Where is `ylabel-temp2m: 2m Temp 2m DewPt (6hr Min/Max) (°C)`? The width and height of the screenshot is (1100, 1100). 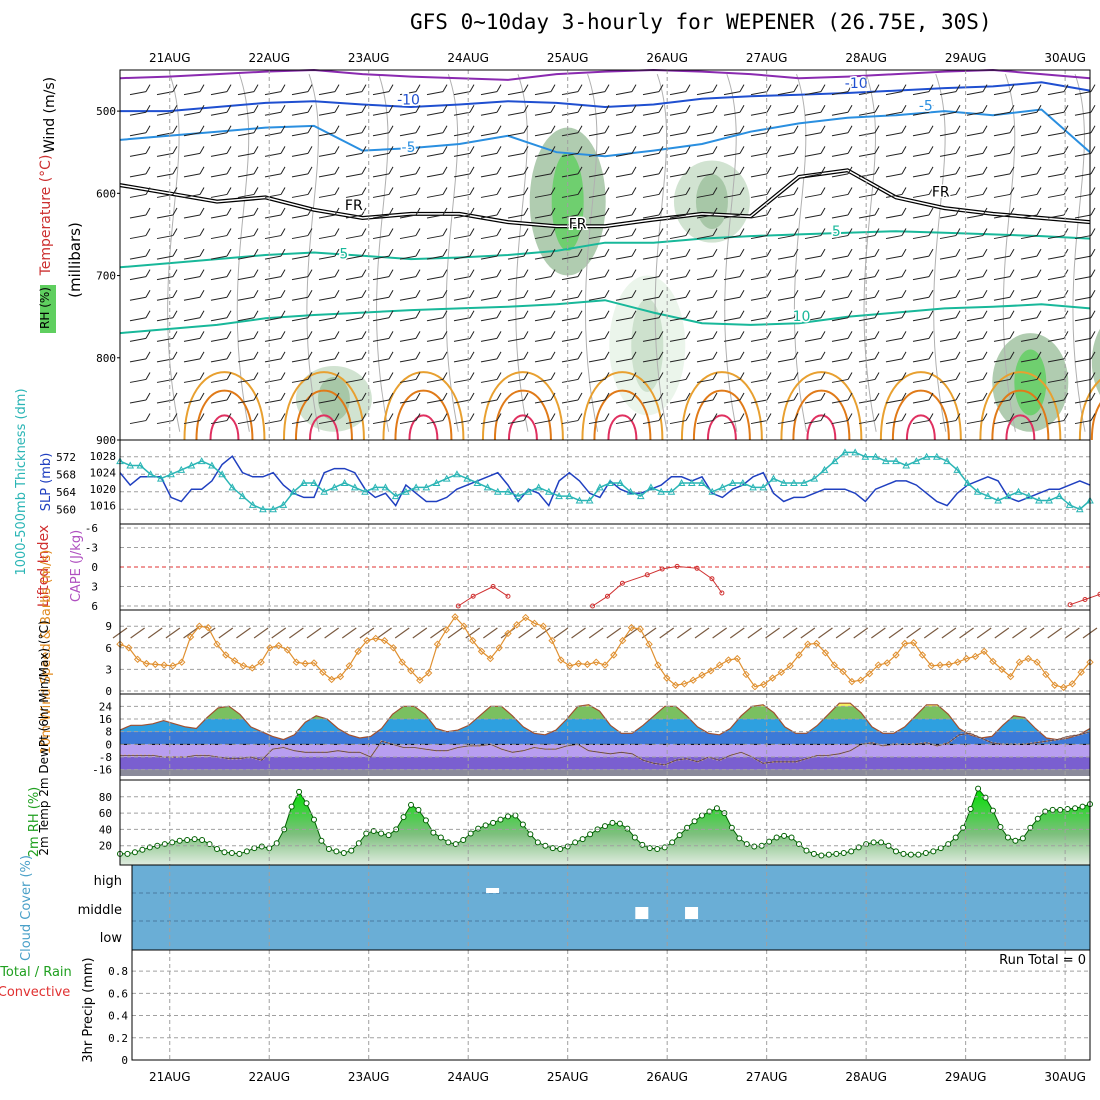
ylabel-temp2m: 2m Temp 2m DewPt (6hr Min/Max) (°C) is located at coordinates (44, 737).